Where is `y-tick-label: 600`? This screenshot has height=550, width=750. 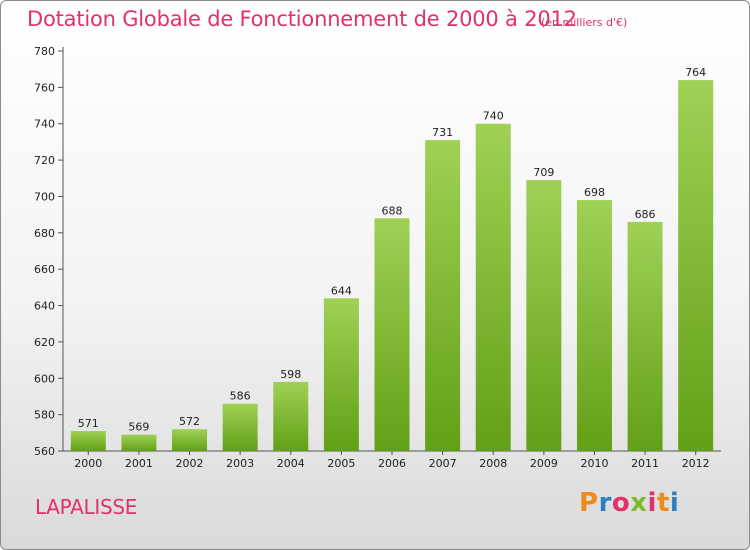 y-tick-label: 600 is located at coordinates (44, 378).